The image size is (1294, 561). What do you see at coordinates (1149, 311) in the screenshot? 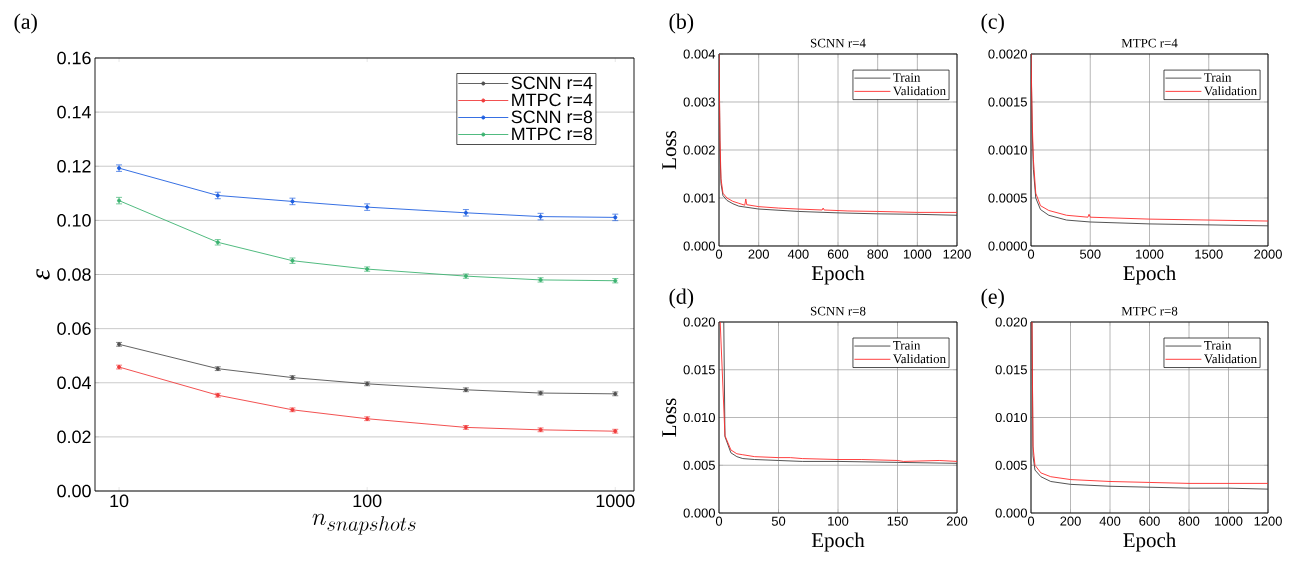
I see `chart-title: MTPC r=8` at bounding box center [1149, 311].